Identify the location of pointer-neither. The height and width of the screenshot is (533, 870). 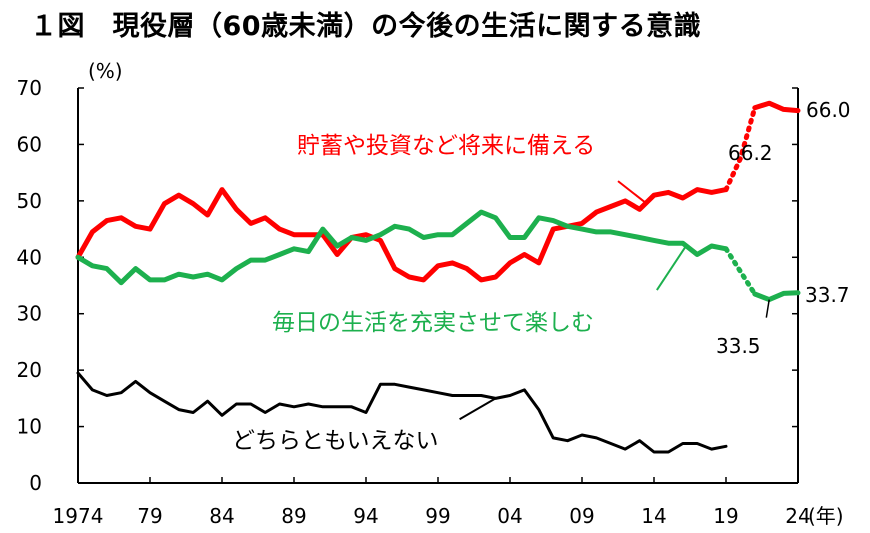
(478, 409).